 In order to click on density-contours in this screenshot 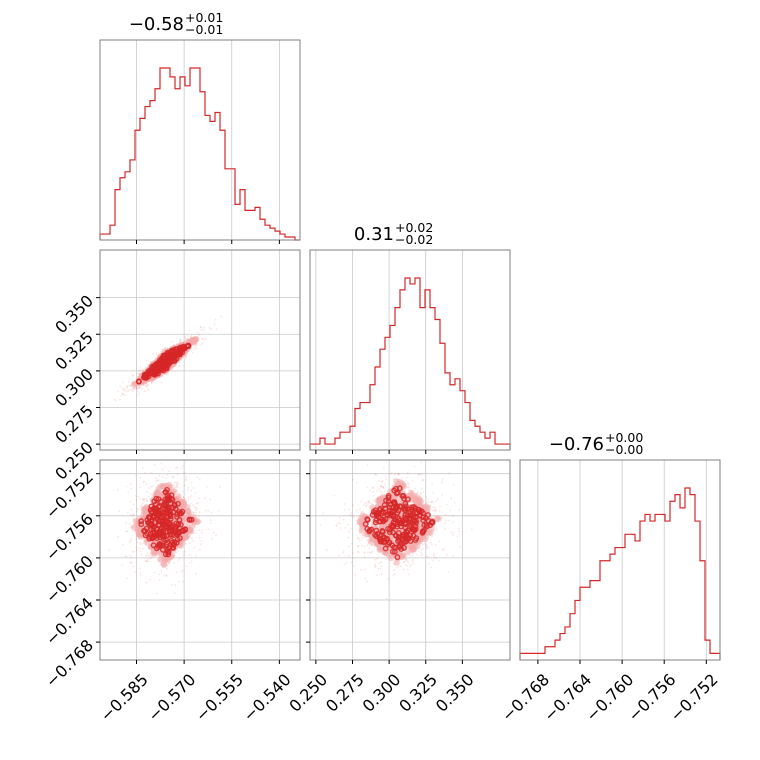, I will do `click(399, 522)`.